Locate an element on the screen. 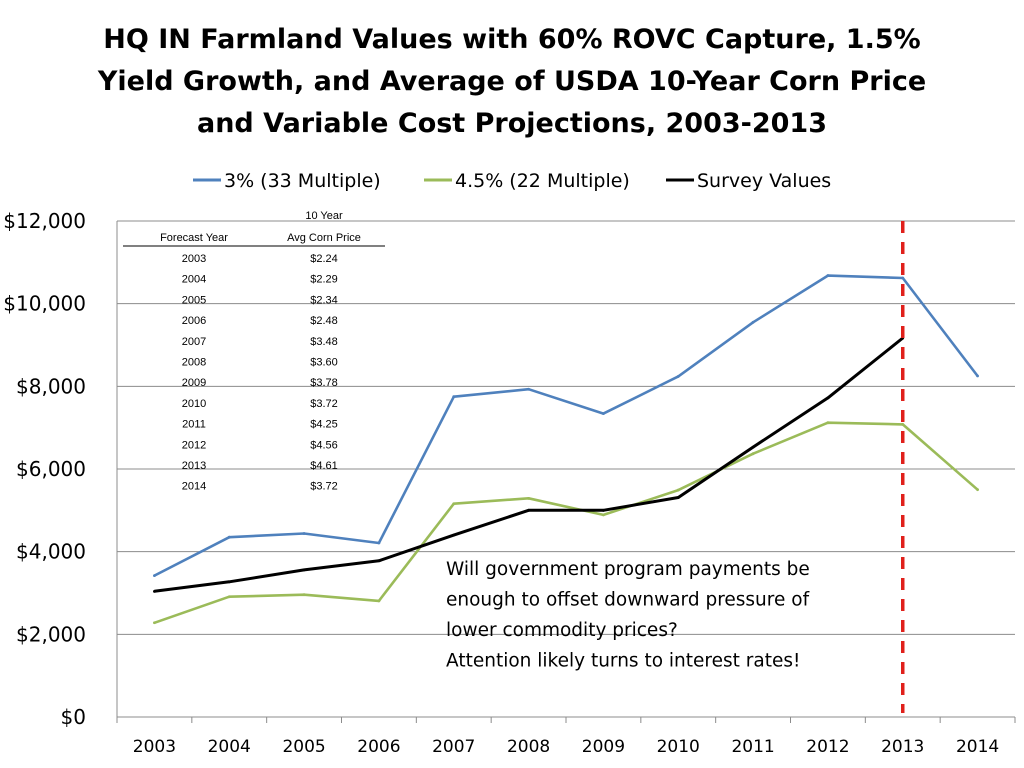 The image size is (1024, 768). x-tick-label: 2003 is located at coordinates (154, 747).